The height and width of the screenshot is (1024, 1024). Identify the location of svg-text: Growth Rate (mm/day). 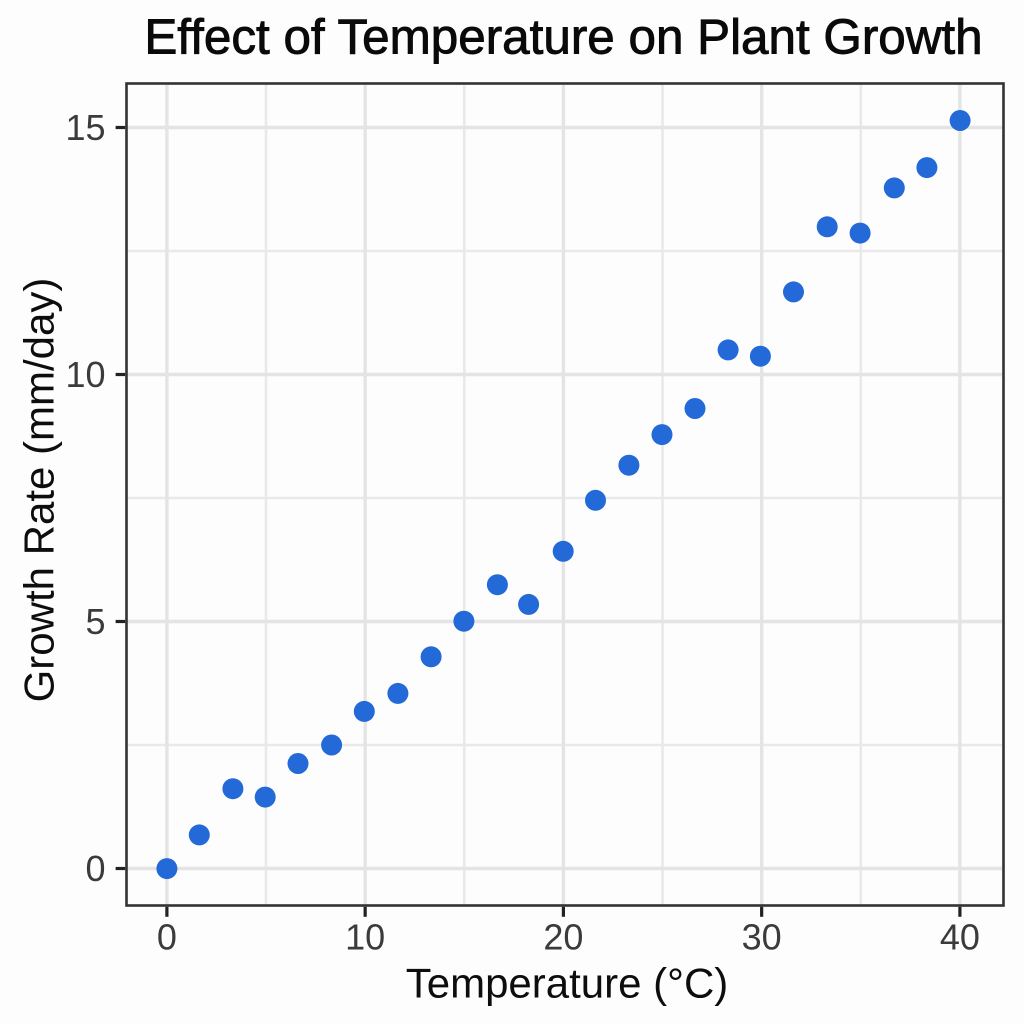
(39, 490).